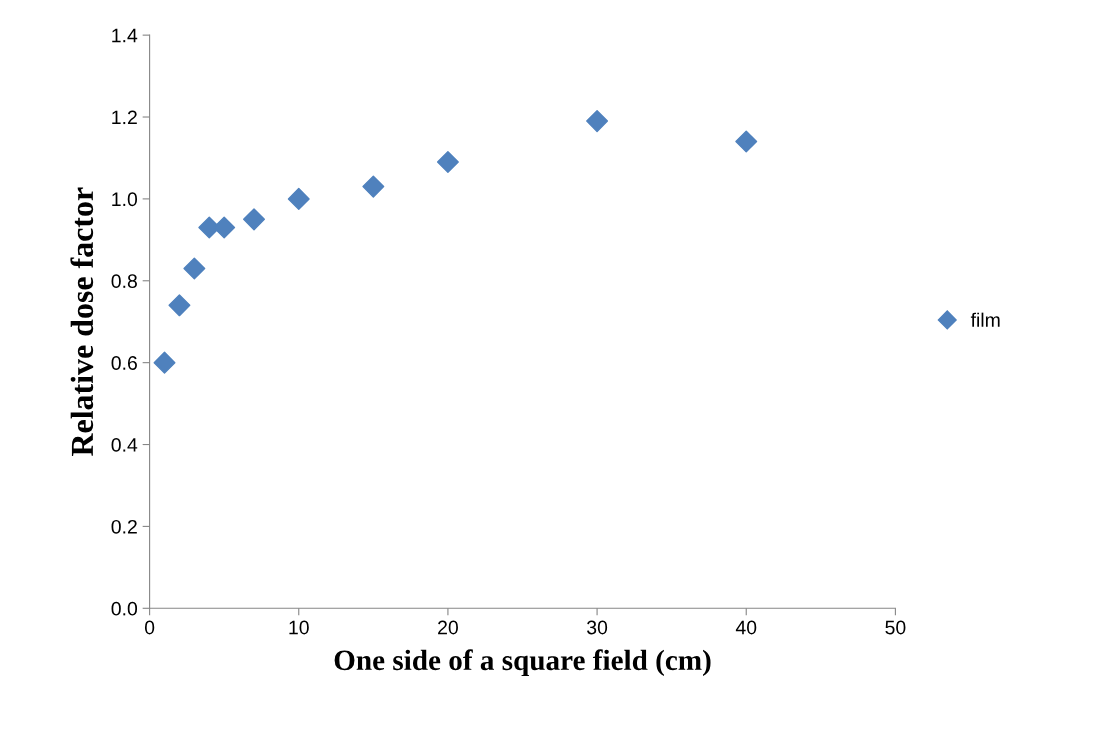  I want to click on x-axis-title: One side of a square field (cm), so click(522, 663).